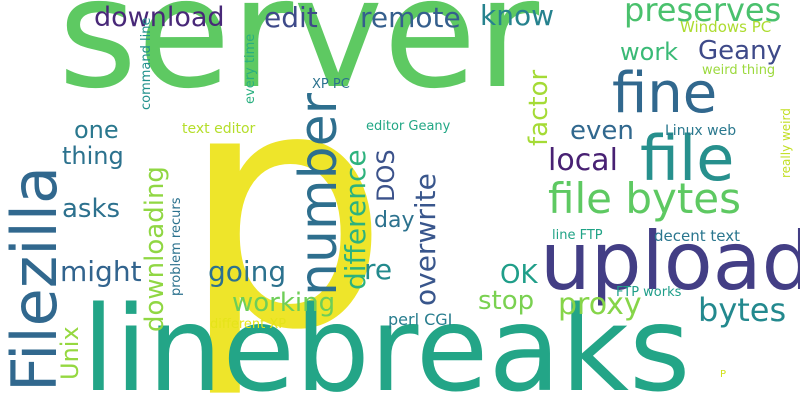 The image size is (800, 400). What do you see at coordinates (394, 220) in the screenshot?
I see `word-day: day` at bounding box center [394, 220].